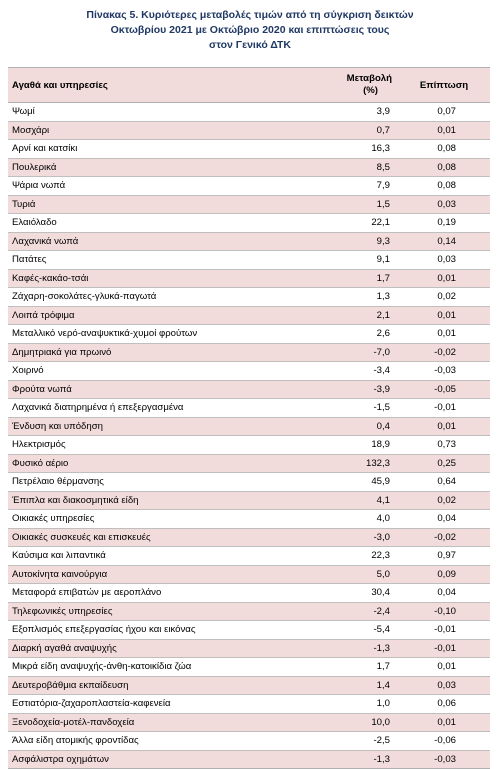 The image size is (500, 769). I want to click on table-row: Αρνί και κατσίκι 16,3 0,08, so click(249, 149).